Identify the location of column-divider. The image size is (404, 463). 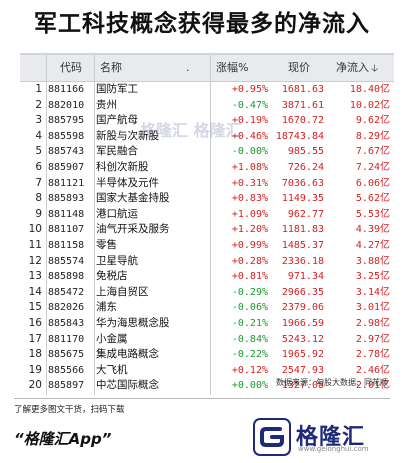
(210, 225).